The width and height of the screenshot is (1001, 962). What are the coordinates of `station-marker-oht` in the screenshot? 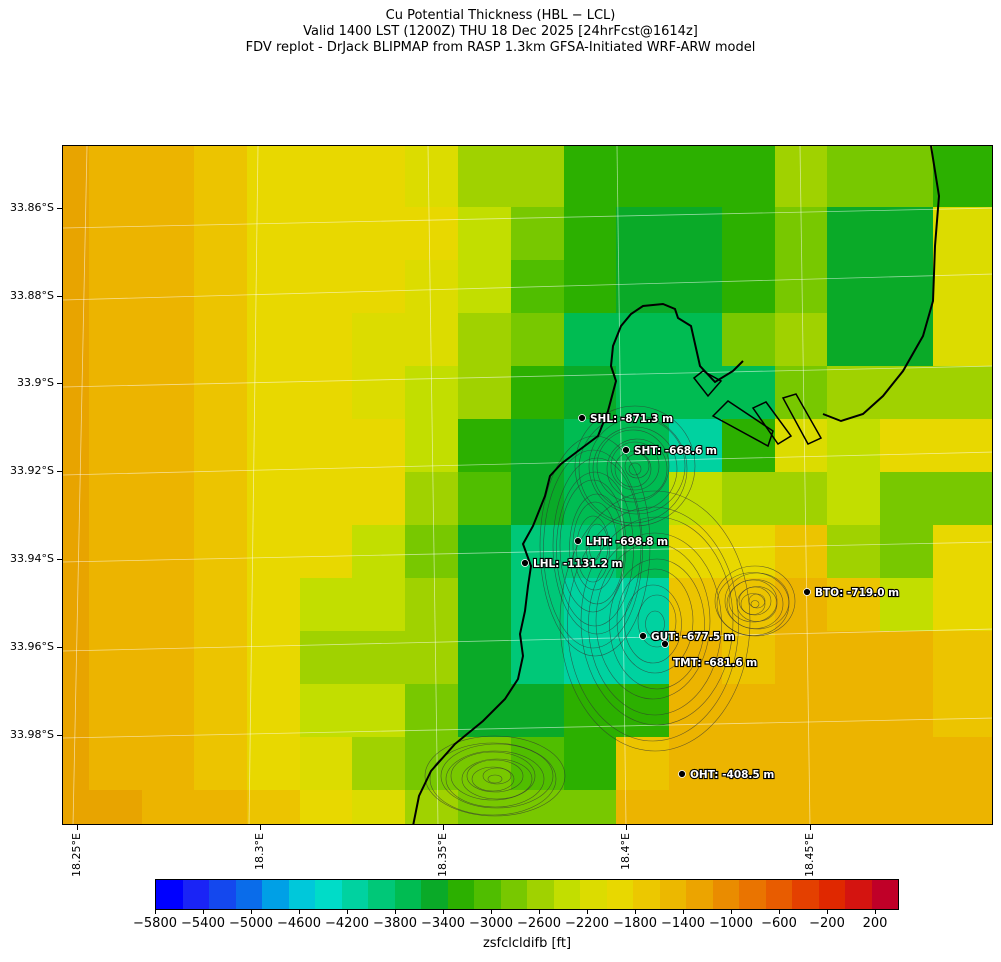 It's located at (682, 774).